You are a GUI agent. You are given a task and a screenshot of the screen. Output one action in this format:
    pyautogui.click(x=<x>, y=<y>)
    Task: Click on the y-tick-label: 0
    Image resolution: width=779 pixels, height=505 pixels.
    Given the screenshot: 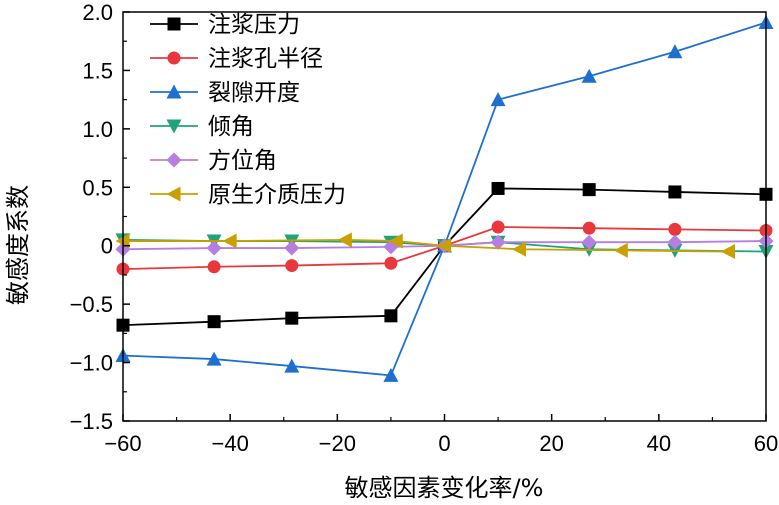 What is the action you would take?
    pyautogui.click(x=107, y=246)
    